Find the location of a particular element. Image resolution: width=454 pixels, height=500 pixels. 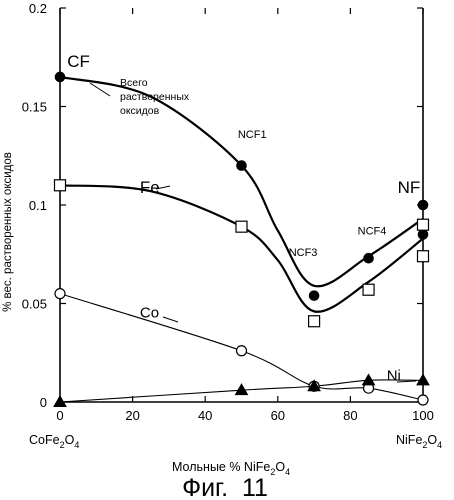

figure-caption: Фиг. 11 is located at coordinates (225, 487).